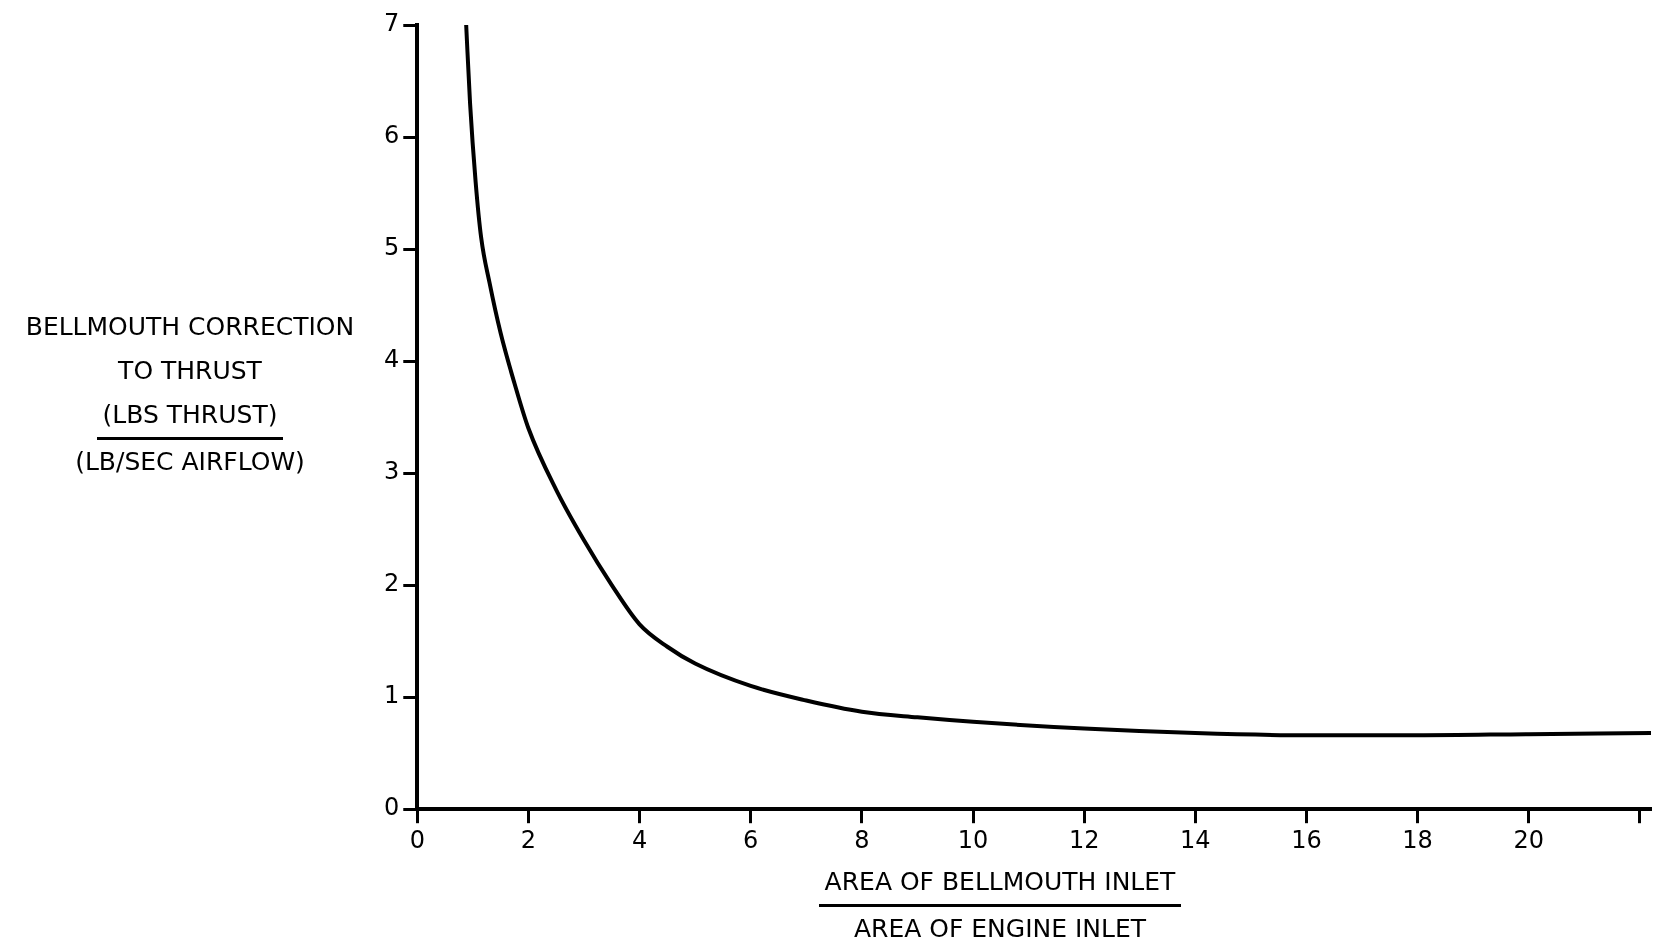 This screenshot has height=951, width=1653. What do you see at coordinates (391, 23) in the screenshot?
I see `y-tick-label: 7` at bounding box center [391, 23].